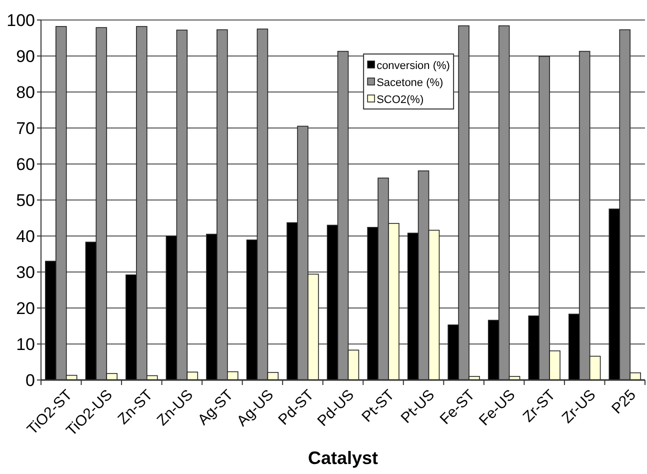 This screenshot has height=474, width=647. What do you see at coordinates (400, 100) in the screenshot?
I see `legend-label: SCO2(%)` at bounding box center [400, 100].